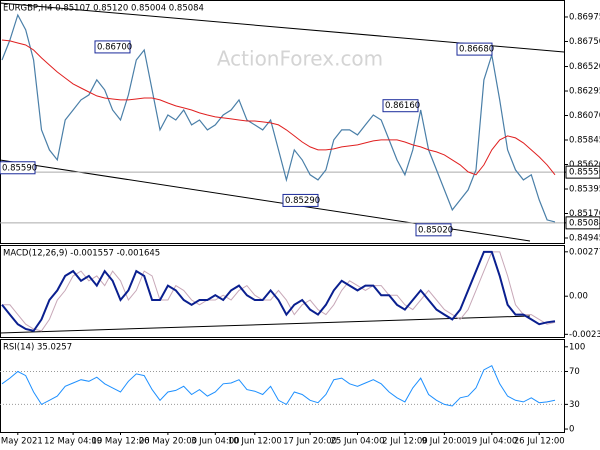  Describe the element at coordinates (73, 442) in the screenshot. I see `x-tick-label: 12 May 04:00` at that location.